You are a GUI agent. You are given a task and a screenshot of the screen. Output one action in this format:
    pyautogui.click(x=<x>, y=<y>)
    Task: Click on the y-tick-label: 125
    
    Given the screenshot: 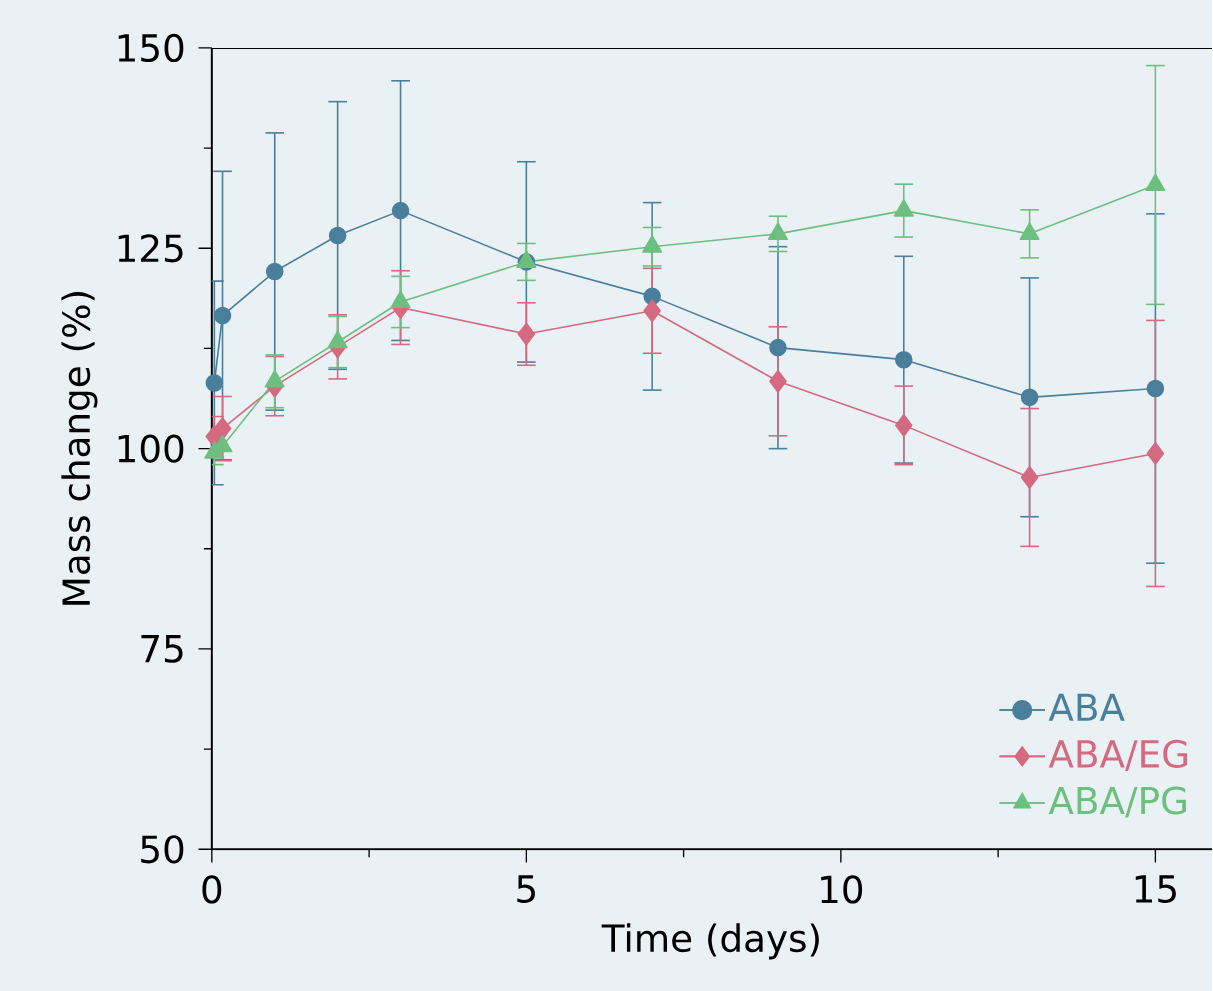 What is the action you would take?
    pyautogui.click(x=150, y=248)
    